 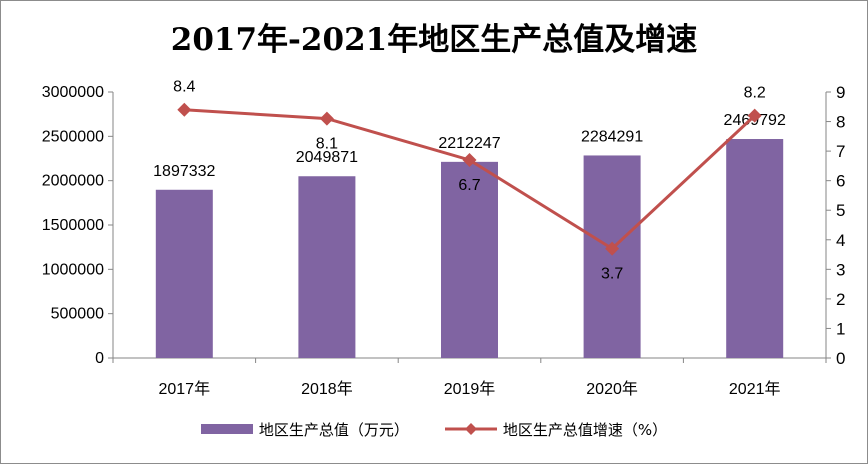 I want to click on growth-data-label: 3.7, so click(x=612, y=274).